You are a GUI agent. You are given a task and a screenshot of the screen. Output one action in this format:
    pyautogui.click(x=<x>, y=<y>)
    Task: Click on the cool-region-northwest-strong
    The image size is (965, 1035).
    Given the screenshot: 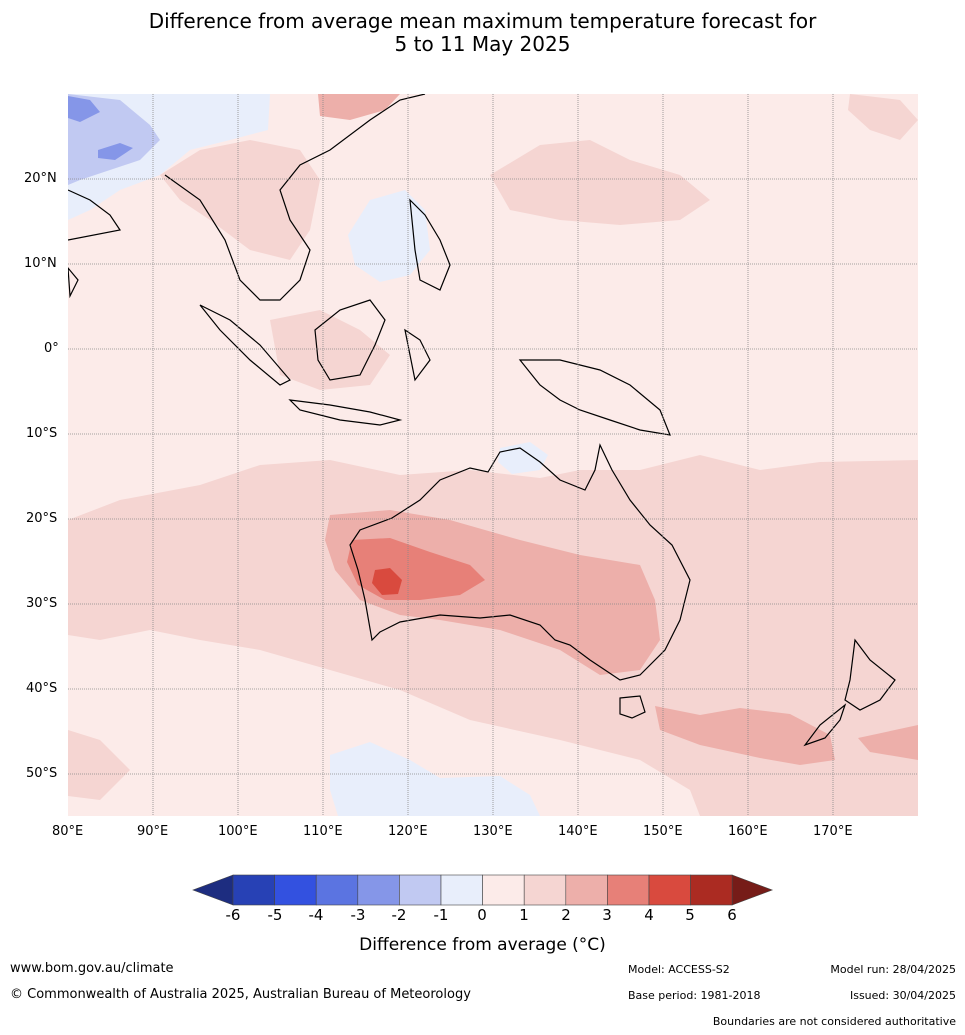 What is the action you would take?
    pyautogui.click(x=84, y=109)
    